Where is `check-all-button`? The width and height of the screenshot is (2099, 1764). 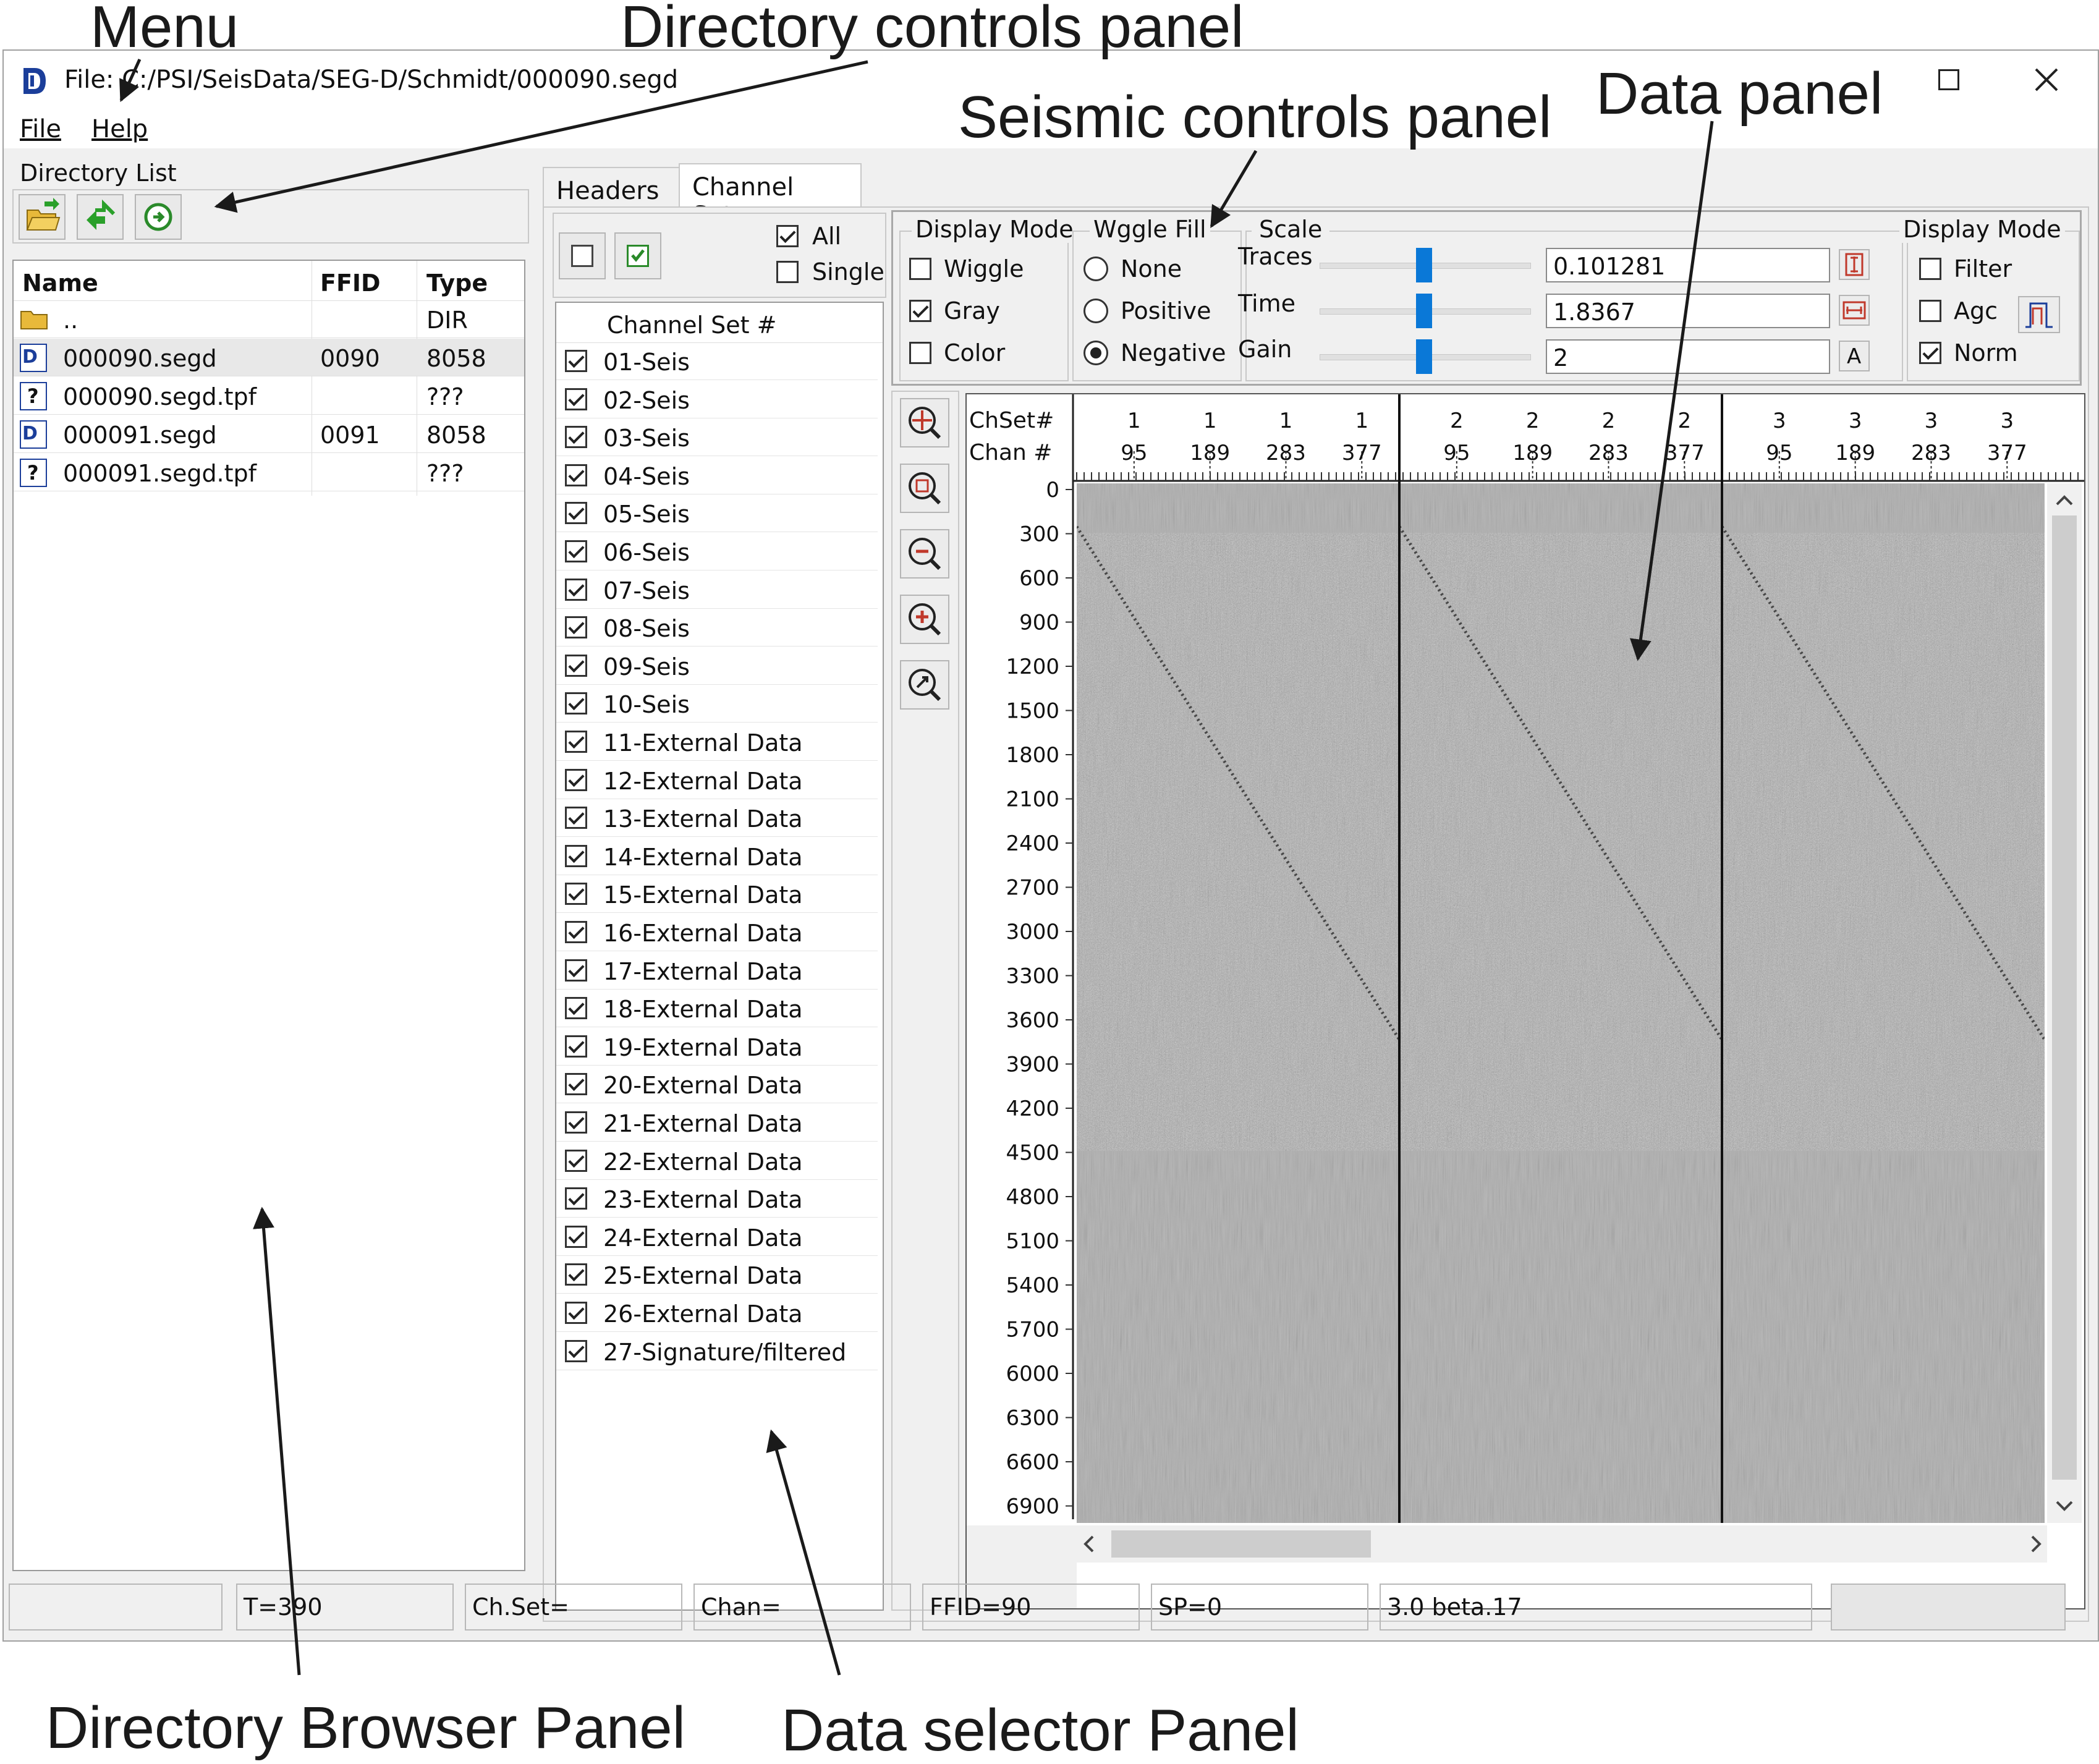
check-all-button is located at coordinates (637, 256).